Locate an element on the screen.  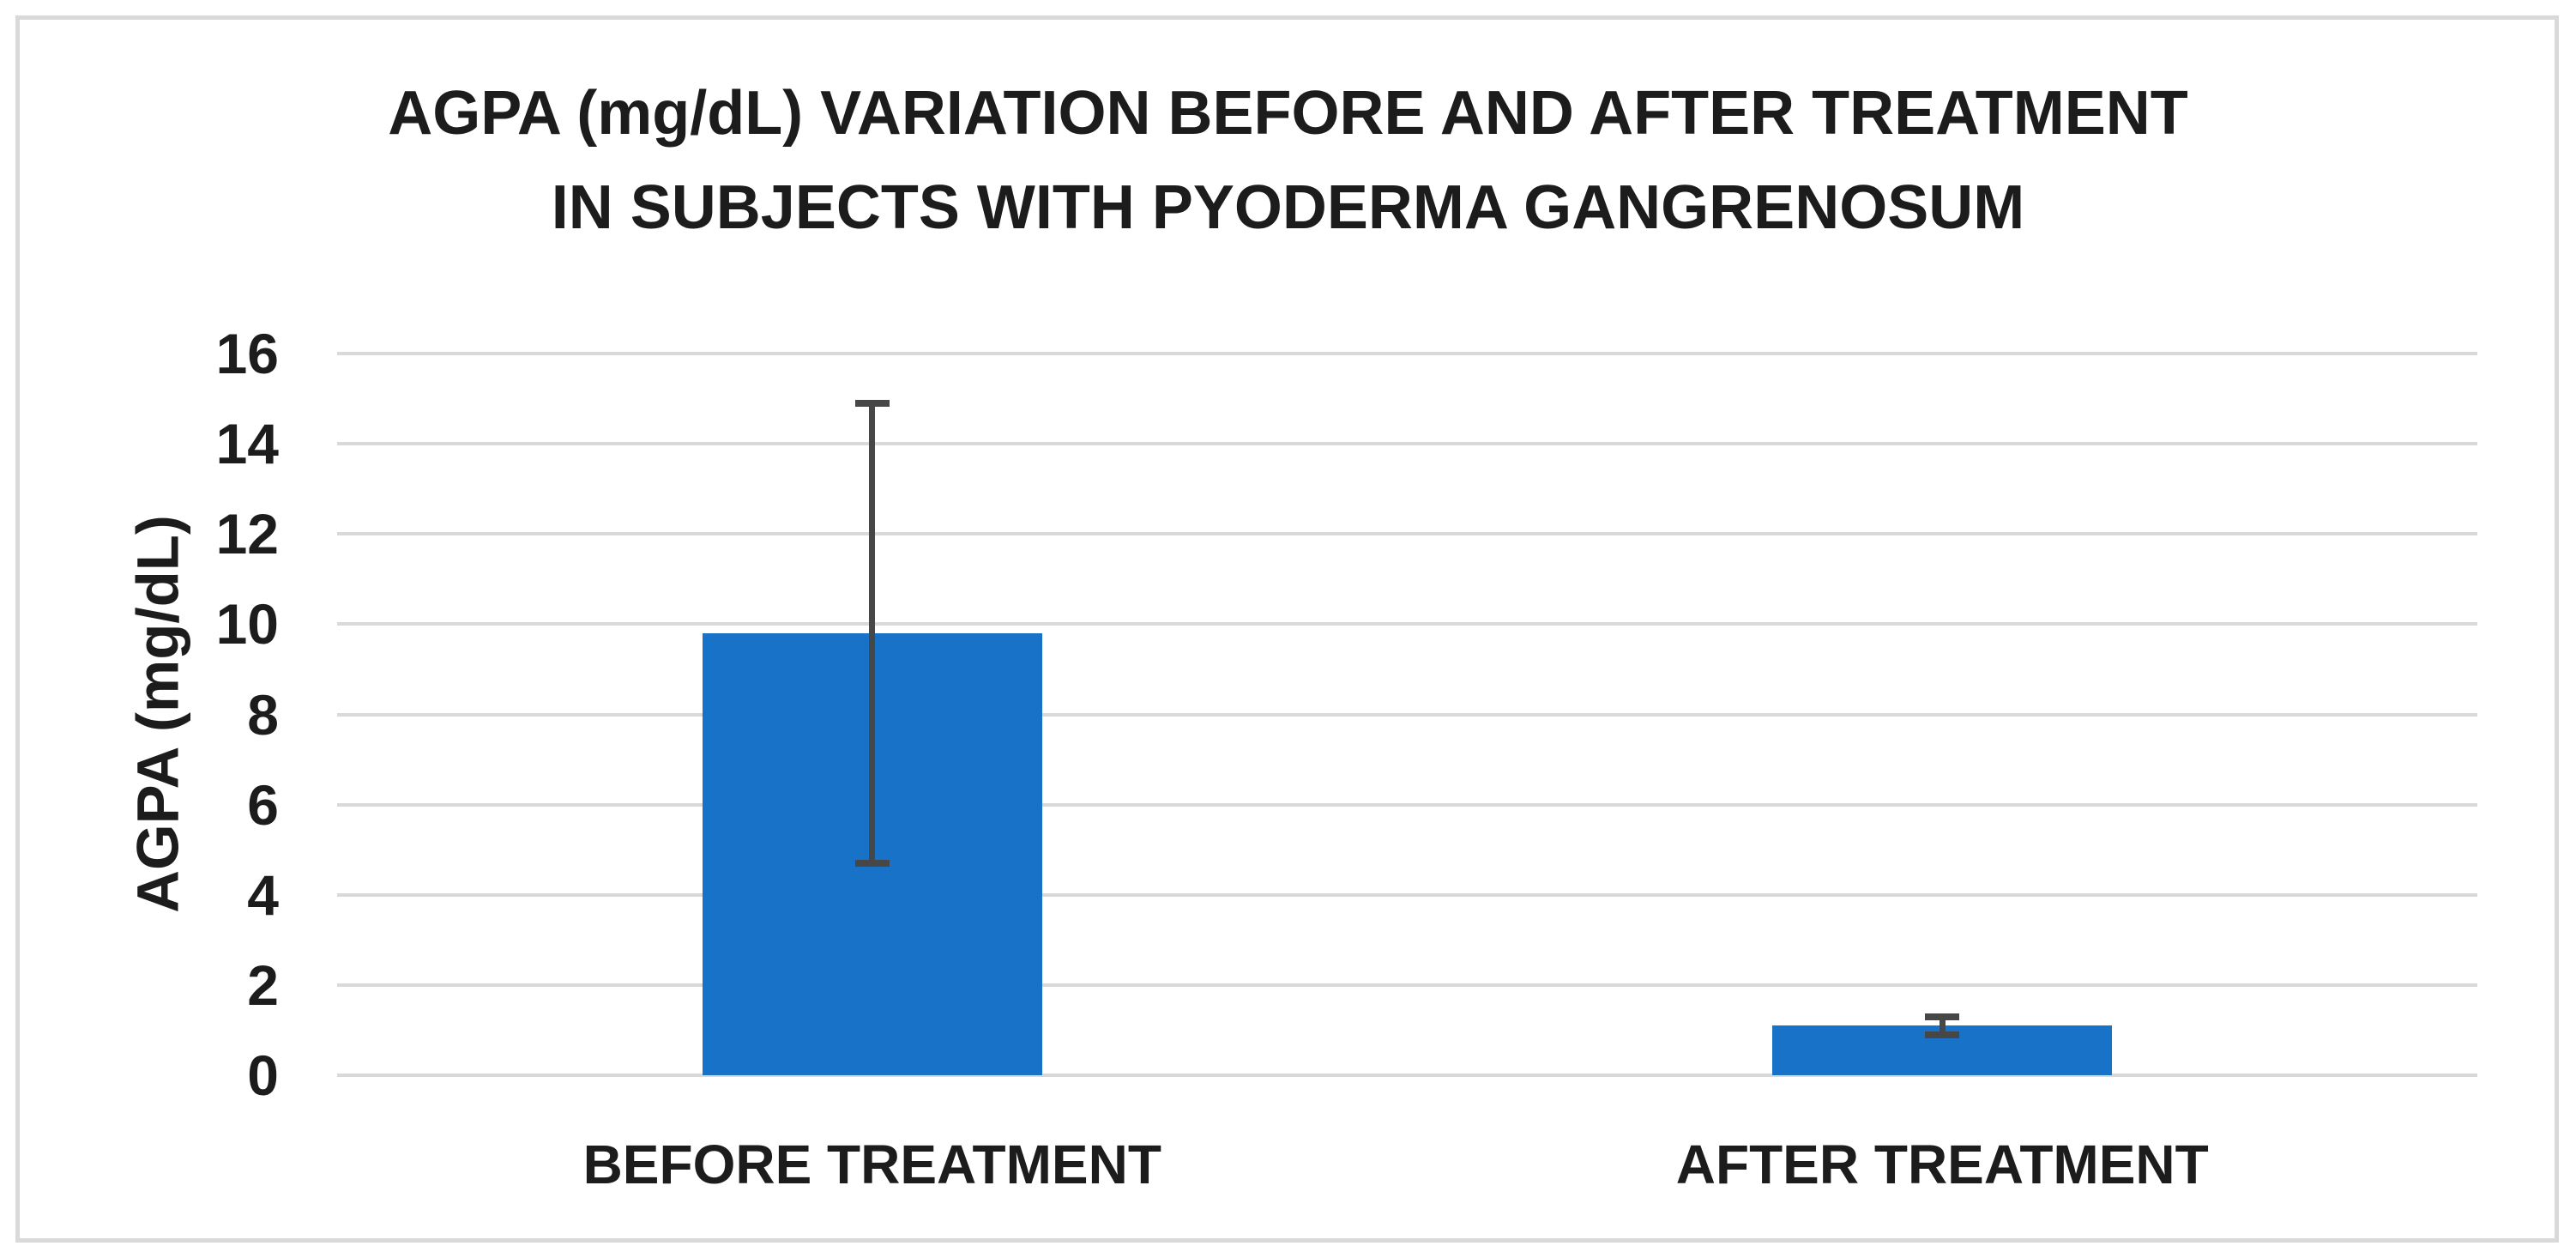
y-tick-label-0: 0 is located at coordinates (263, 1075).